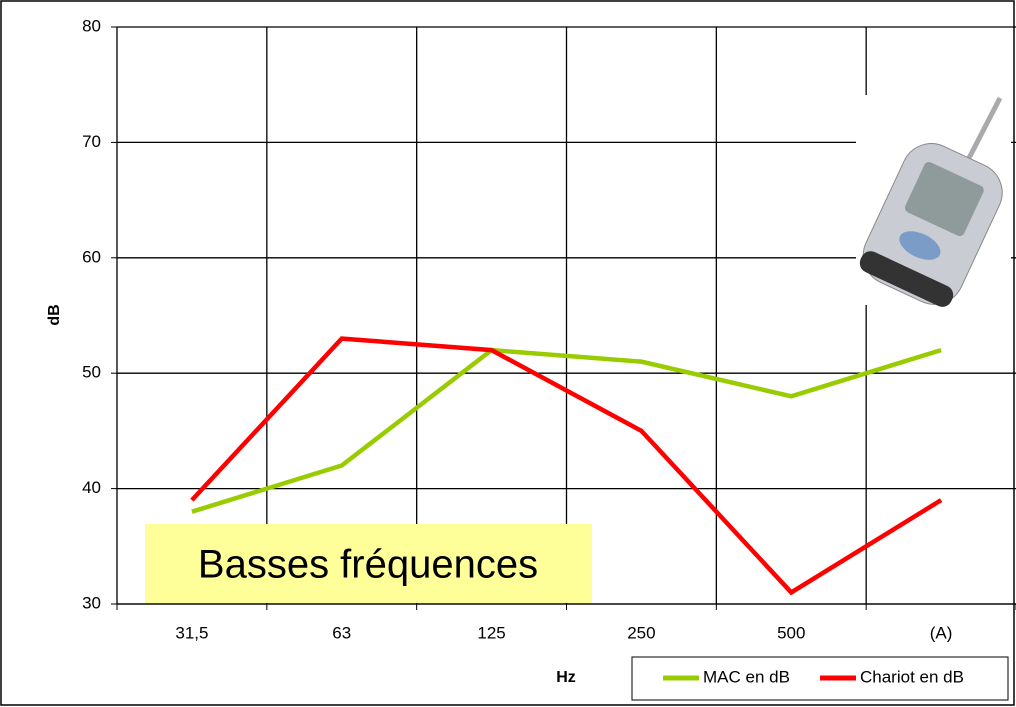 The image size is (1016, 707). Describe the element at coordinates (920, 245) in the screenshot. I see `device-buttons` at that location.